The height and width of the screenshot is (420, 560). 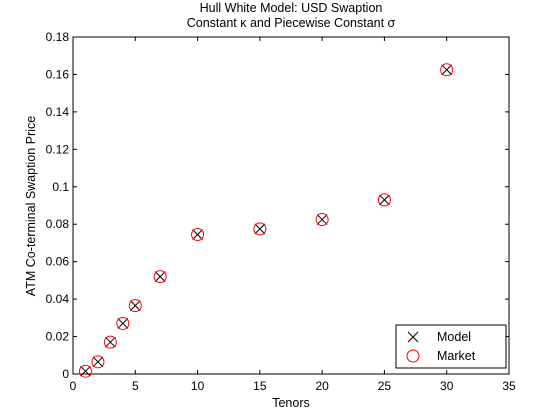 I want to click on x-tick-label: 25, so click(x=385, y=386).